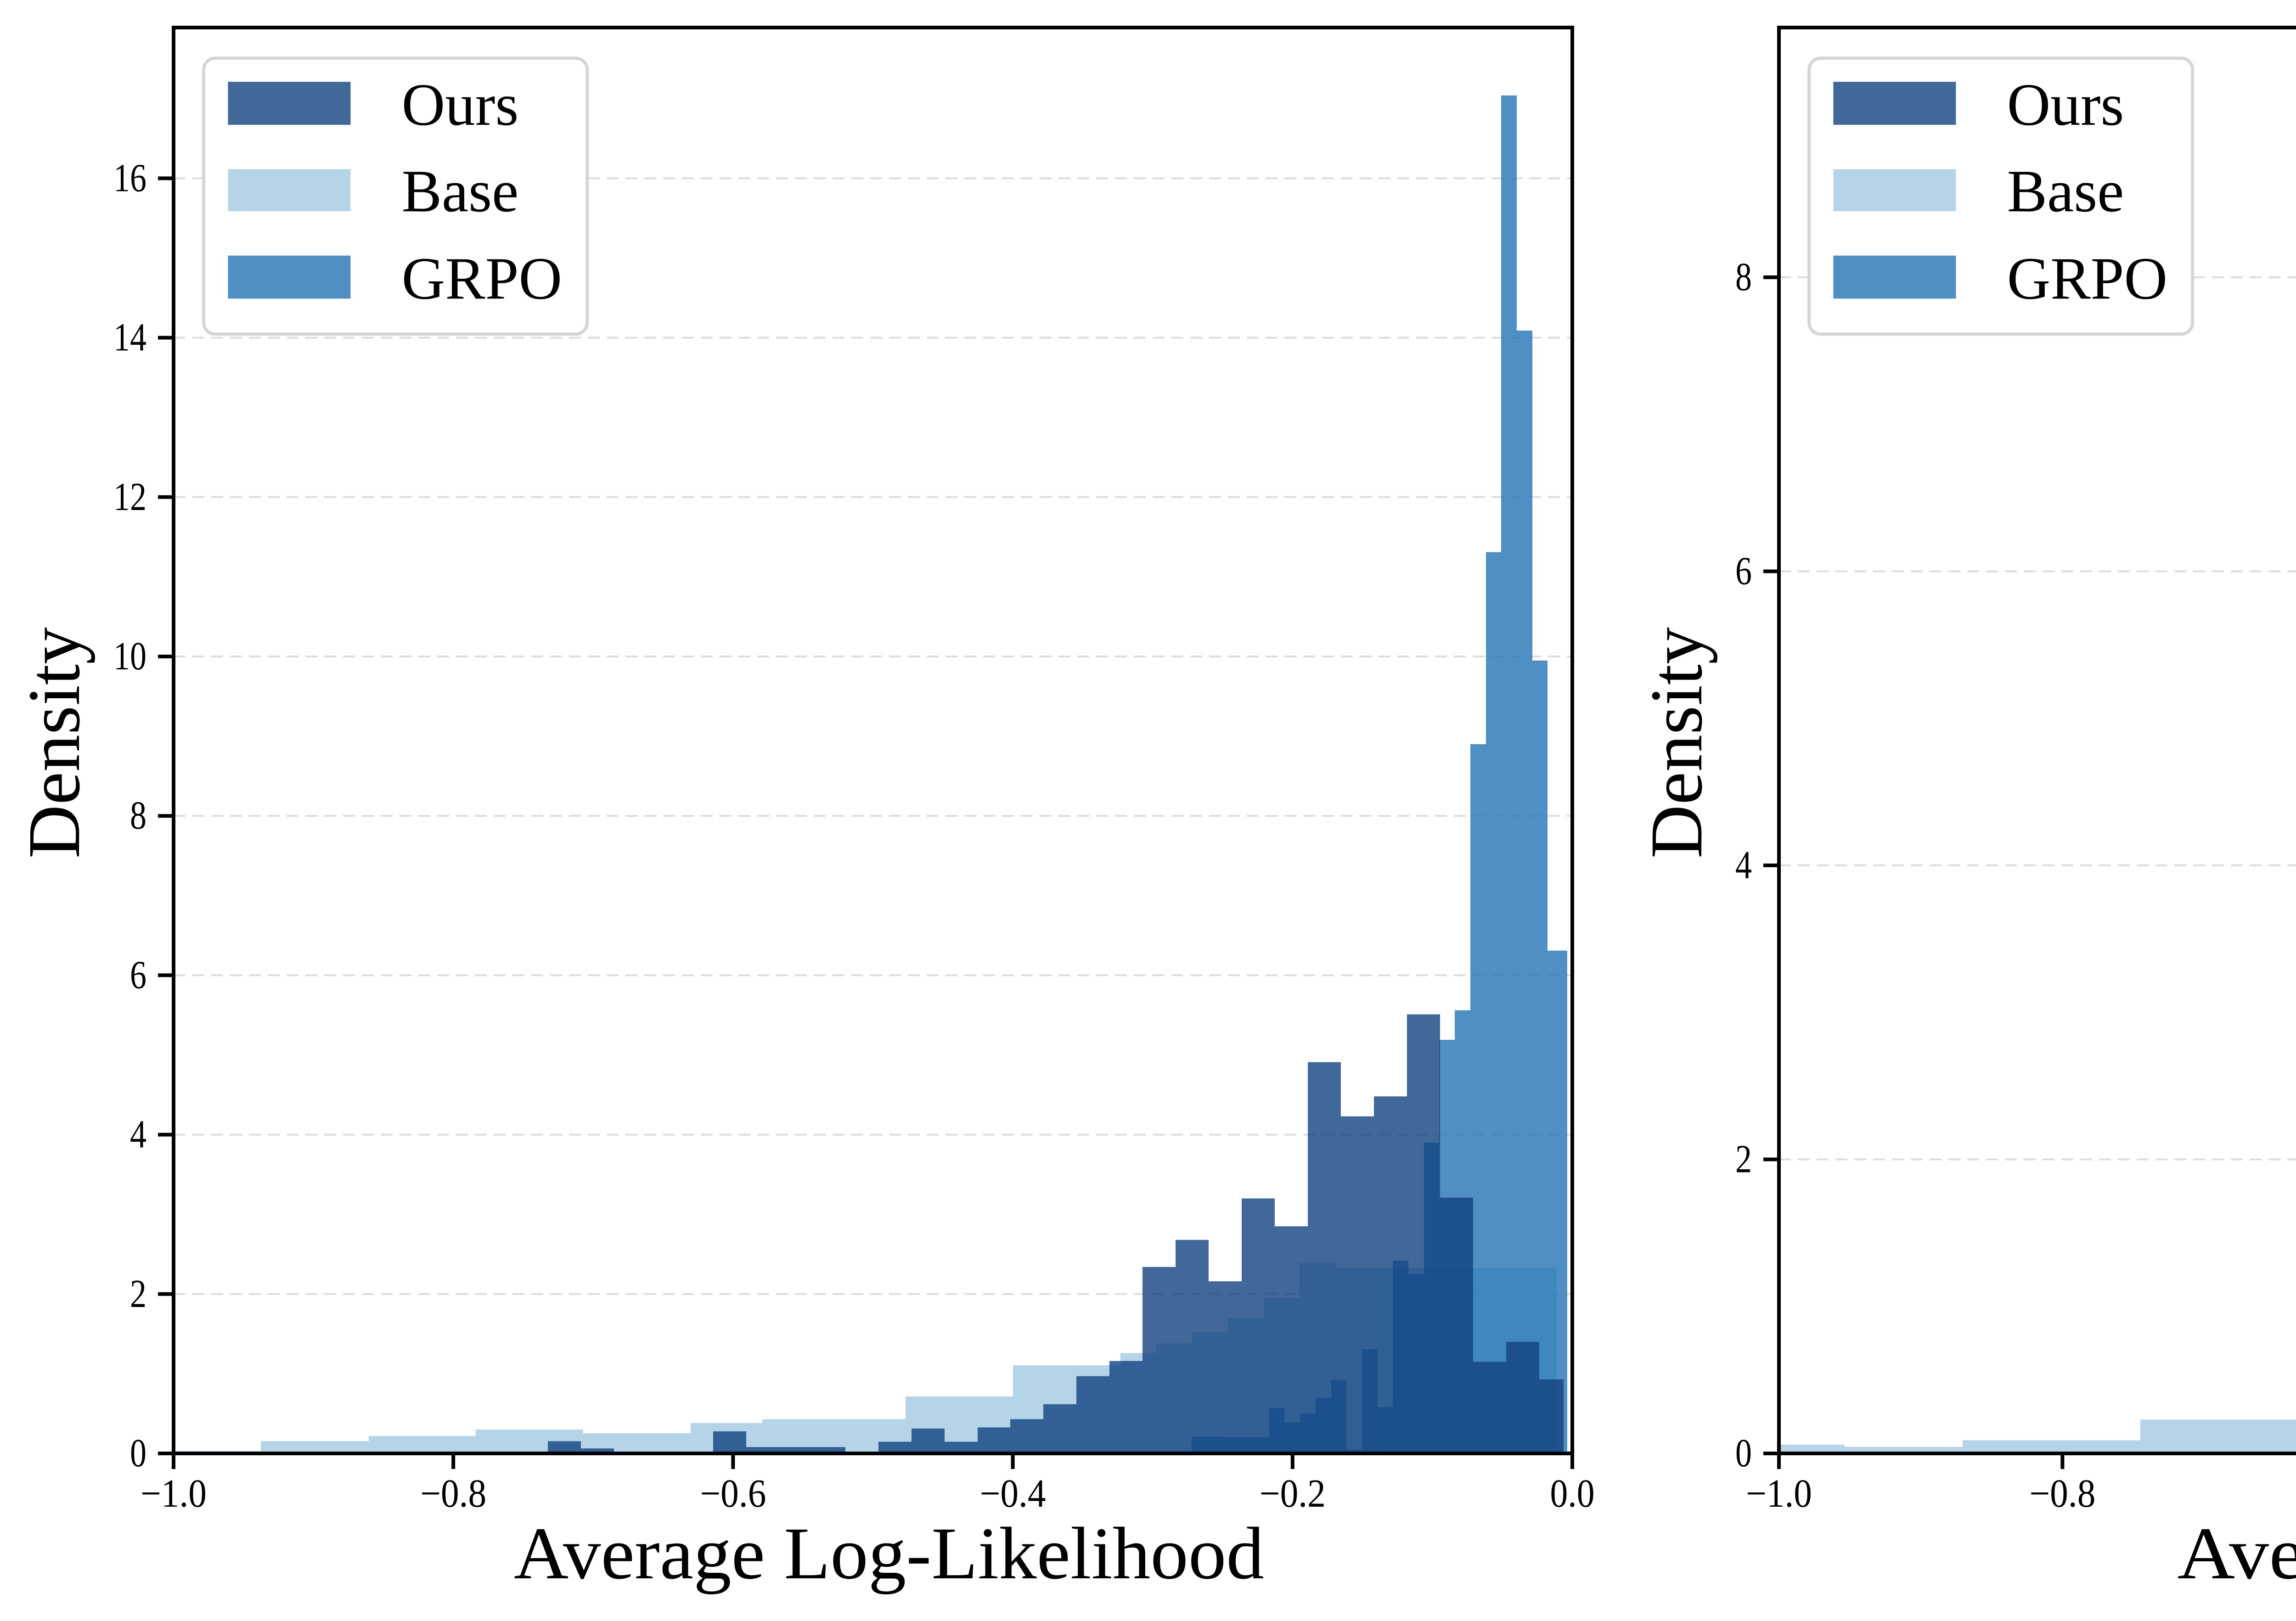 This screenshot has width=2296, height=1621. What do you see at coordinates (733, 1493) in the screenshot?
I see `svg-text: −0.6` at bounding box center [733, 1493].